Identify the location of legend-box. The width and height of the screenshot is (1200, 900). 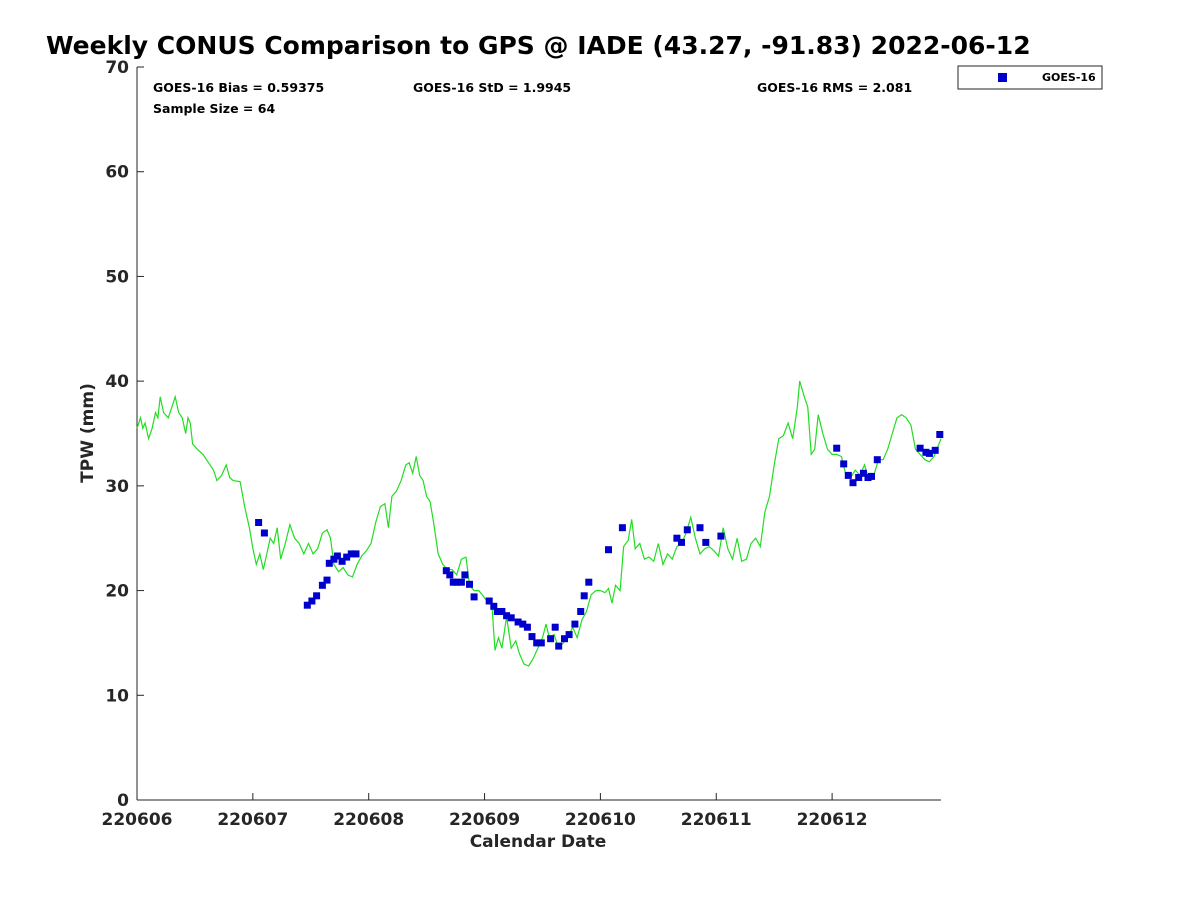
(1030, 77).